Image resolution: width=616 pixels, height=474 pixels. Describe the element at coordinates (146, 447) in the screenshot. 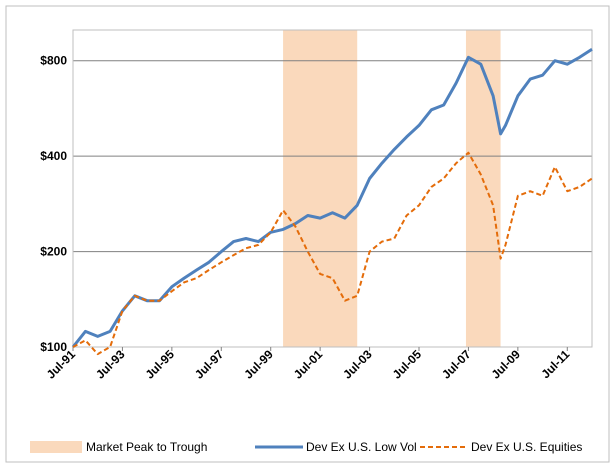

I see `legend-label: Market Peak to Trough` at that location.